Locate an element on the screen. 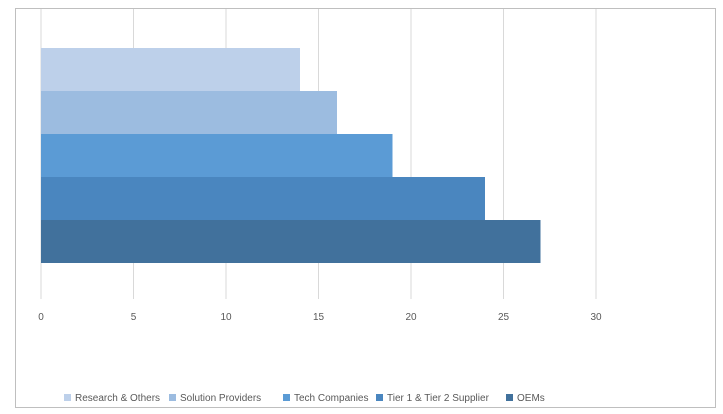 This screenshot has height=414, width=723. legend-label: OEMs is located at coordinates (531, 398).